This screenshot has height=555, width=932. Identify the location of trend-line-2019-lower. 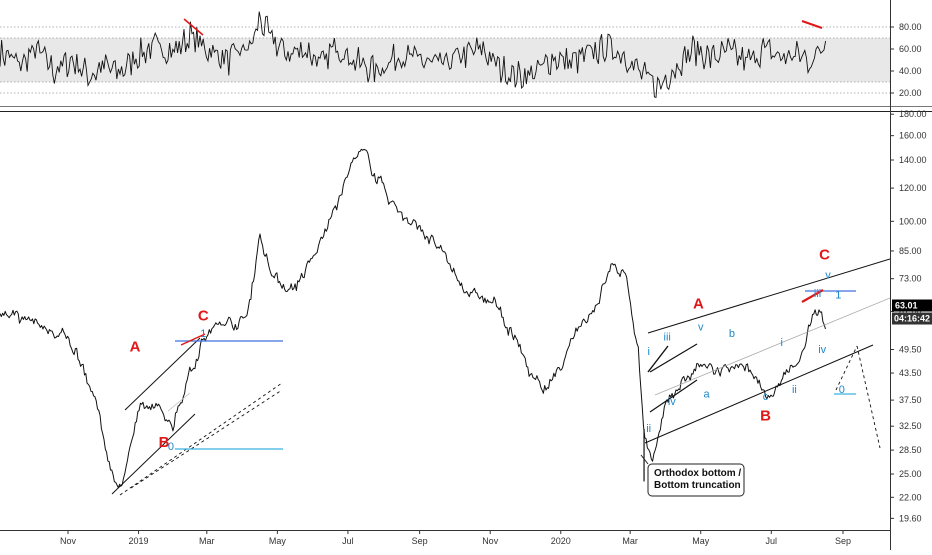
(153, 454).